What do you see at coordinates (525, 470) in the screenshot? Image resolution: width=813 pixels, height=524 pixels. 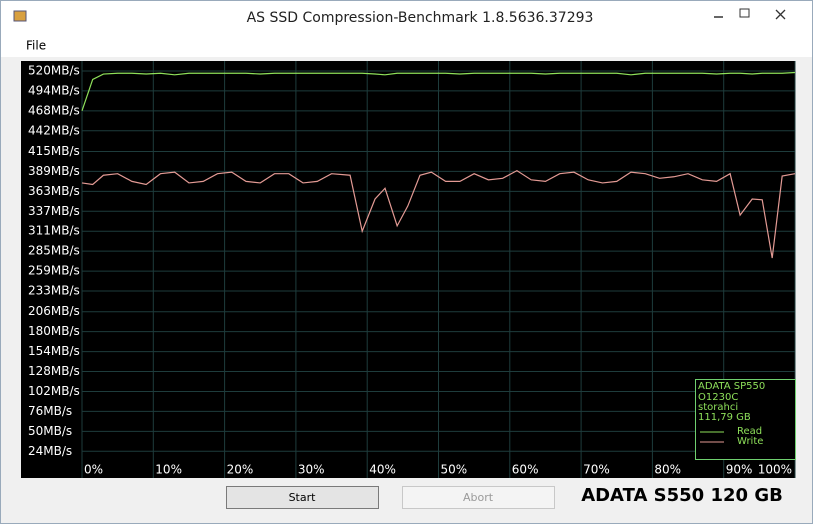 I see `x-tick-label: 60%` at bounding box center [525, 470].